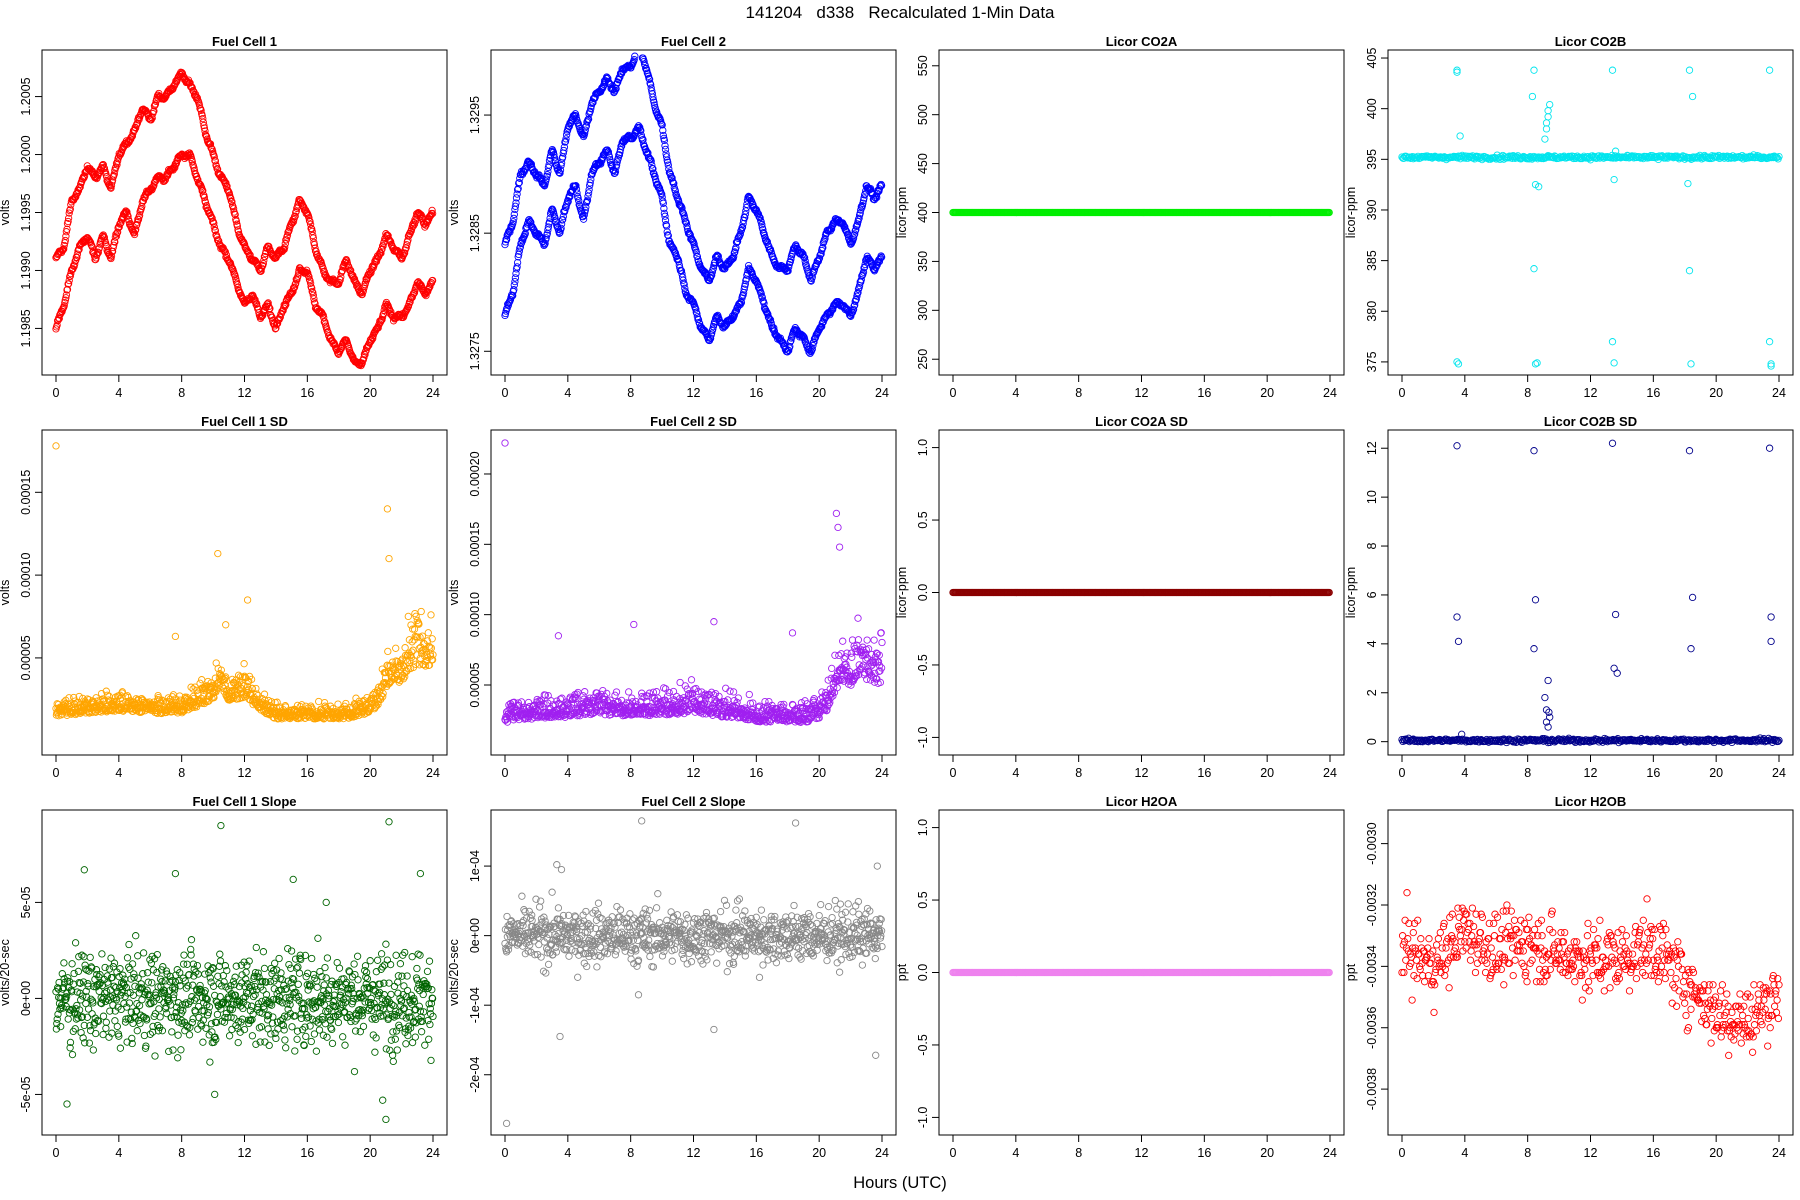 The height and width of the screenshot is (1200, 1800). I want to click on x-tick-label: 24, so click(433, 393).